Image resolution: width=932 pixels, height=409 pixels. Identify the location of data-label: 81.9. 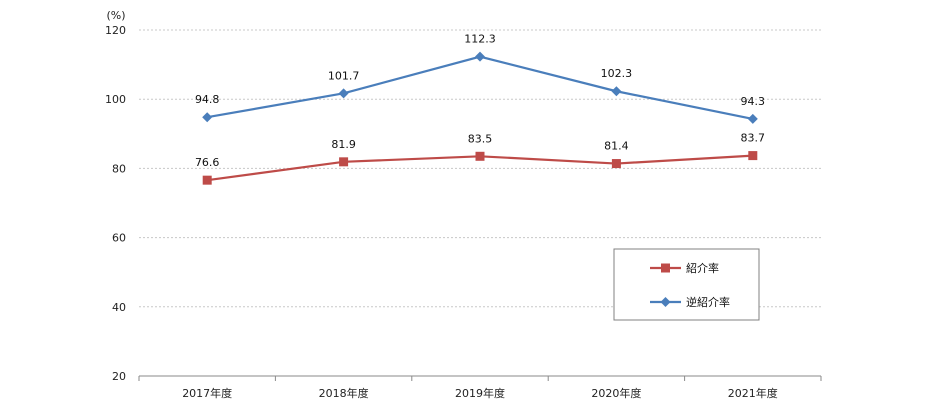
(343, 144).